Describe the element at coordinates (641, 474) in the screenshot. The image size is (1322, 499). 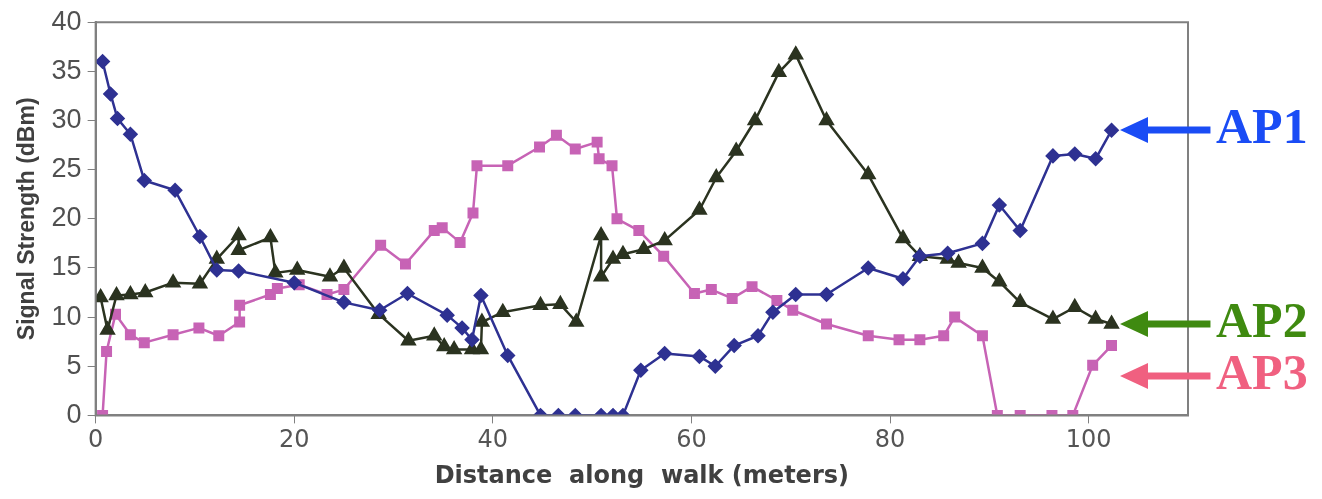
I see `x-axis-title: Distance along walk (meters)` at that location.